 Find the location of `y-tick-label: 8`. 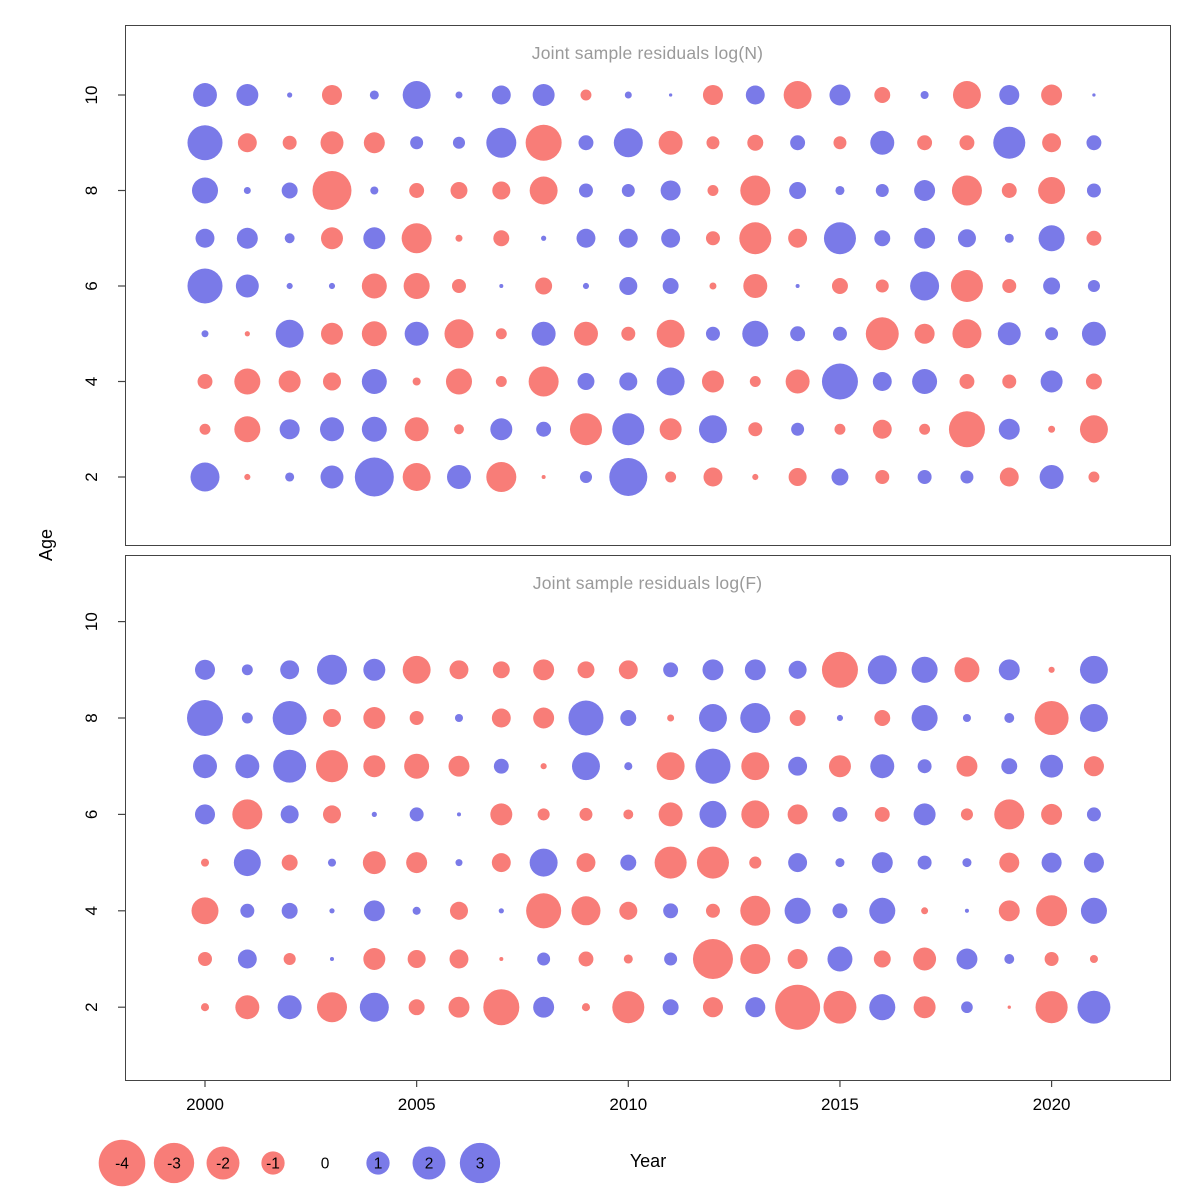

y-tick-label: 8 is located at coordinates (91, 717).